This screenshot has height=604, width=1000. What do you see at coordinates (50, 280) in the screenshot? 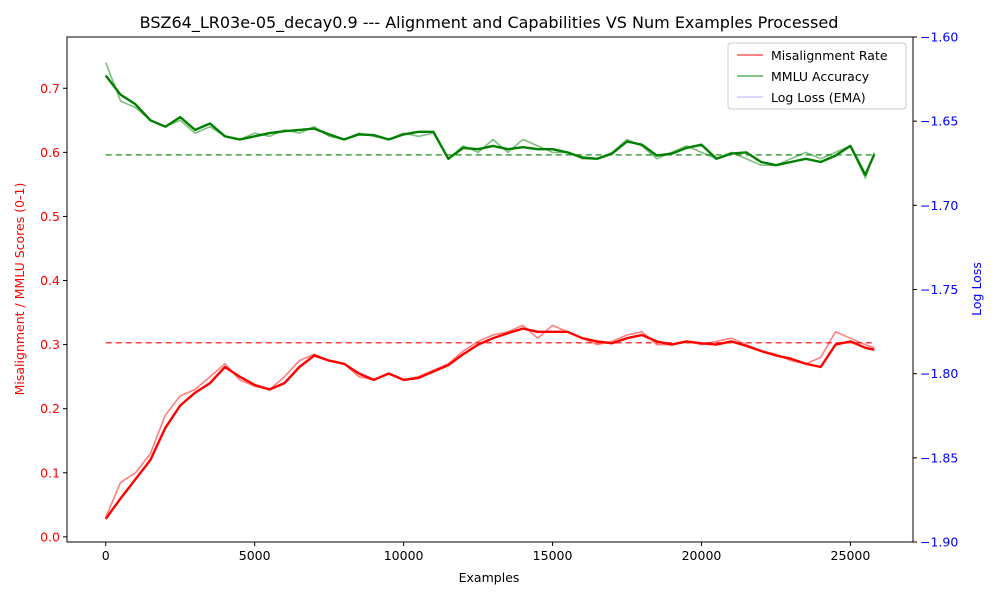
I see `y-left-tick-label: 0.4` at bounding box center [50, 280].